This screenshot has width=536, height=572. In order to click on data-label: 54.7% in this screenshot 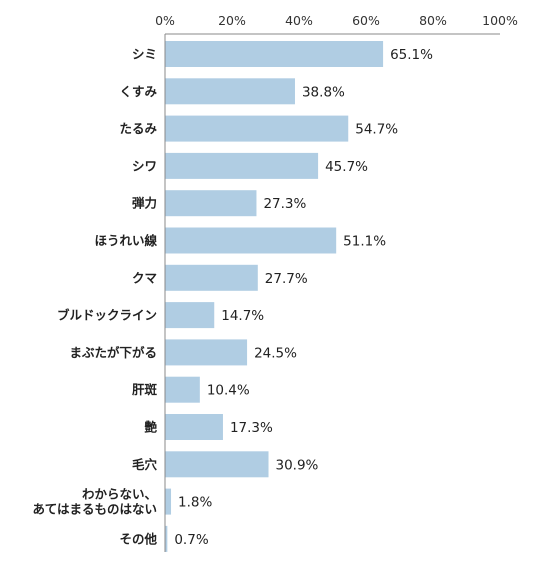, I will do `click(376, 130)`.